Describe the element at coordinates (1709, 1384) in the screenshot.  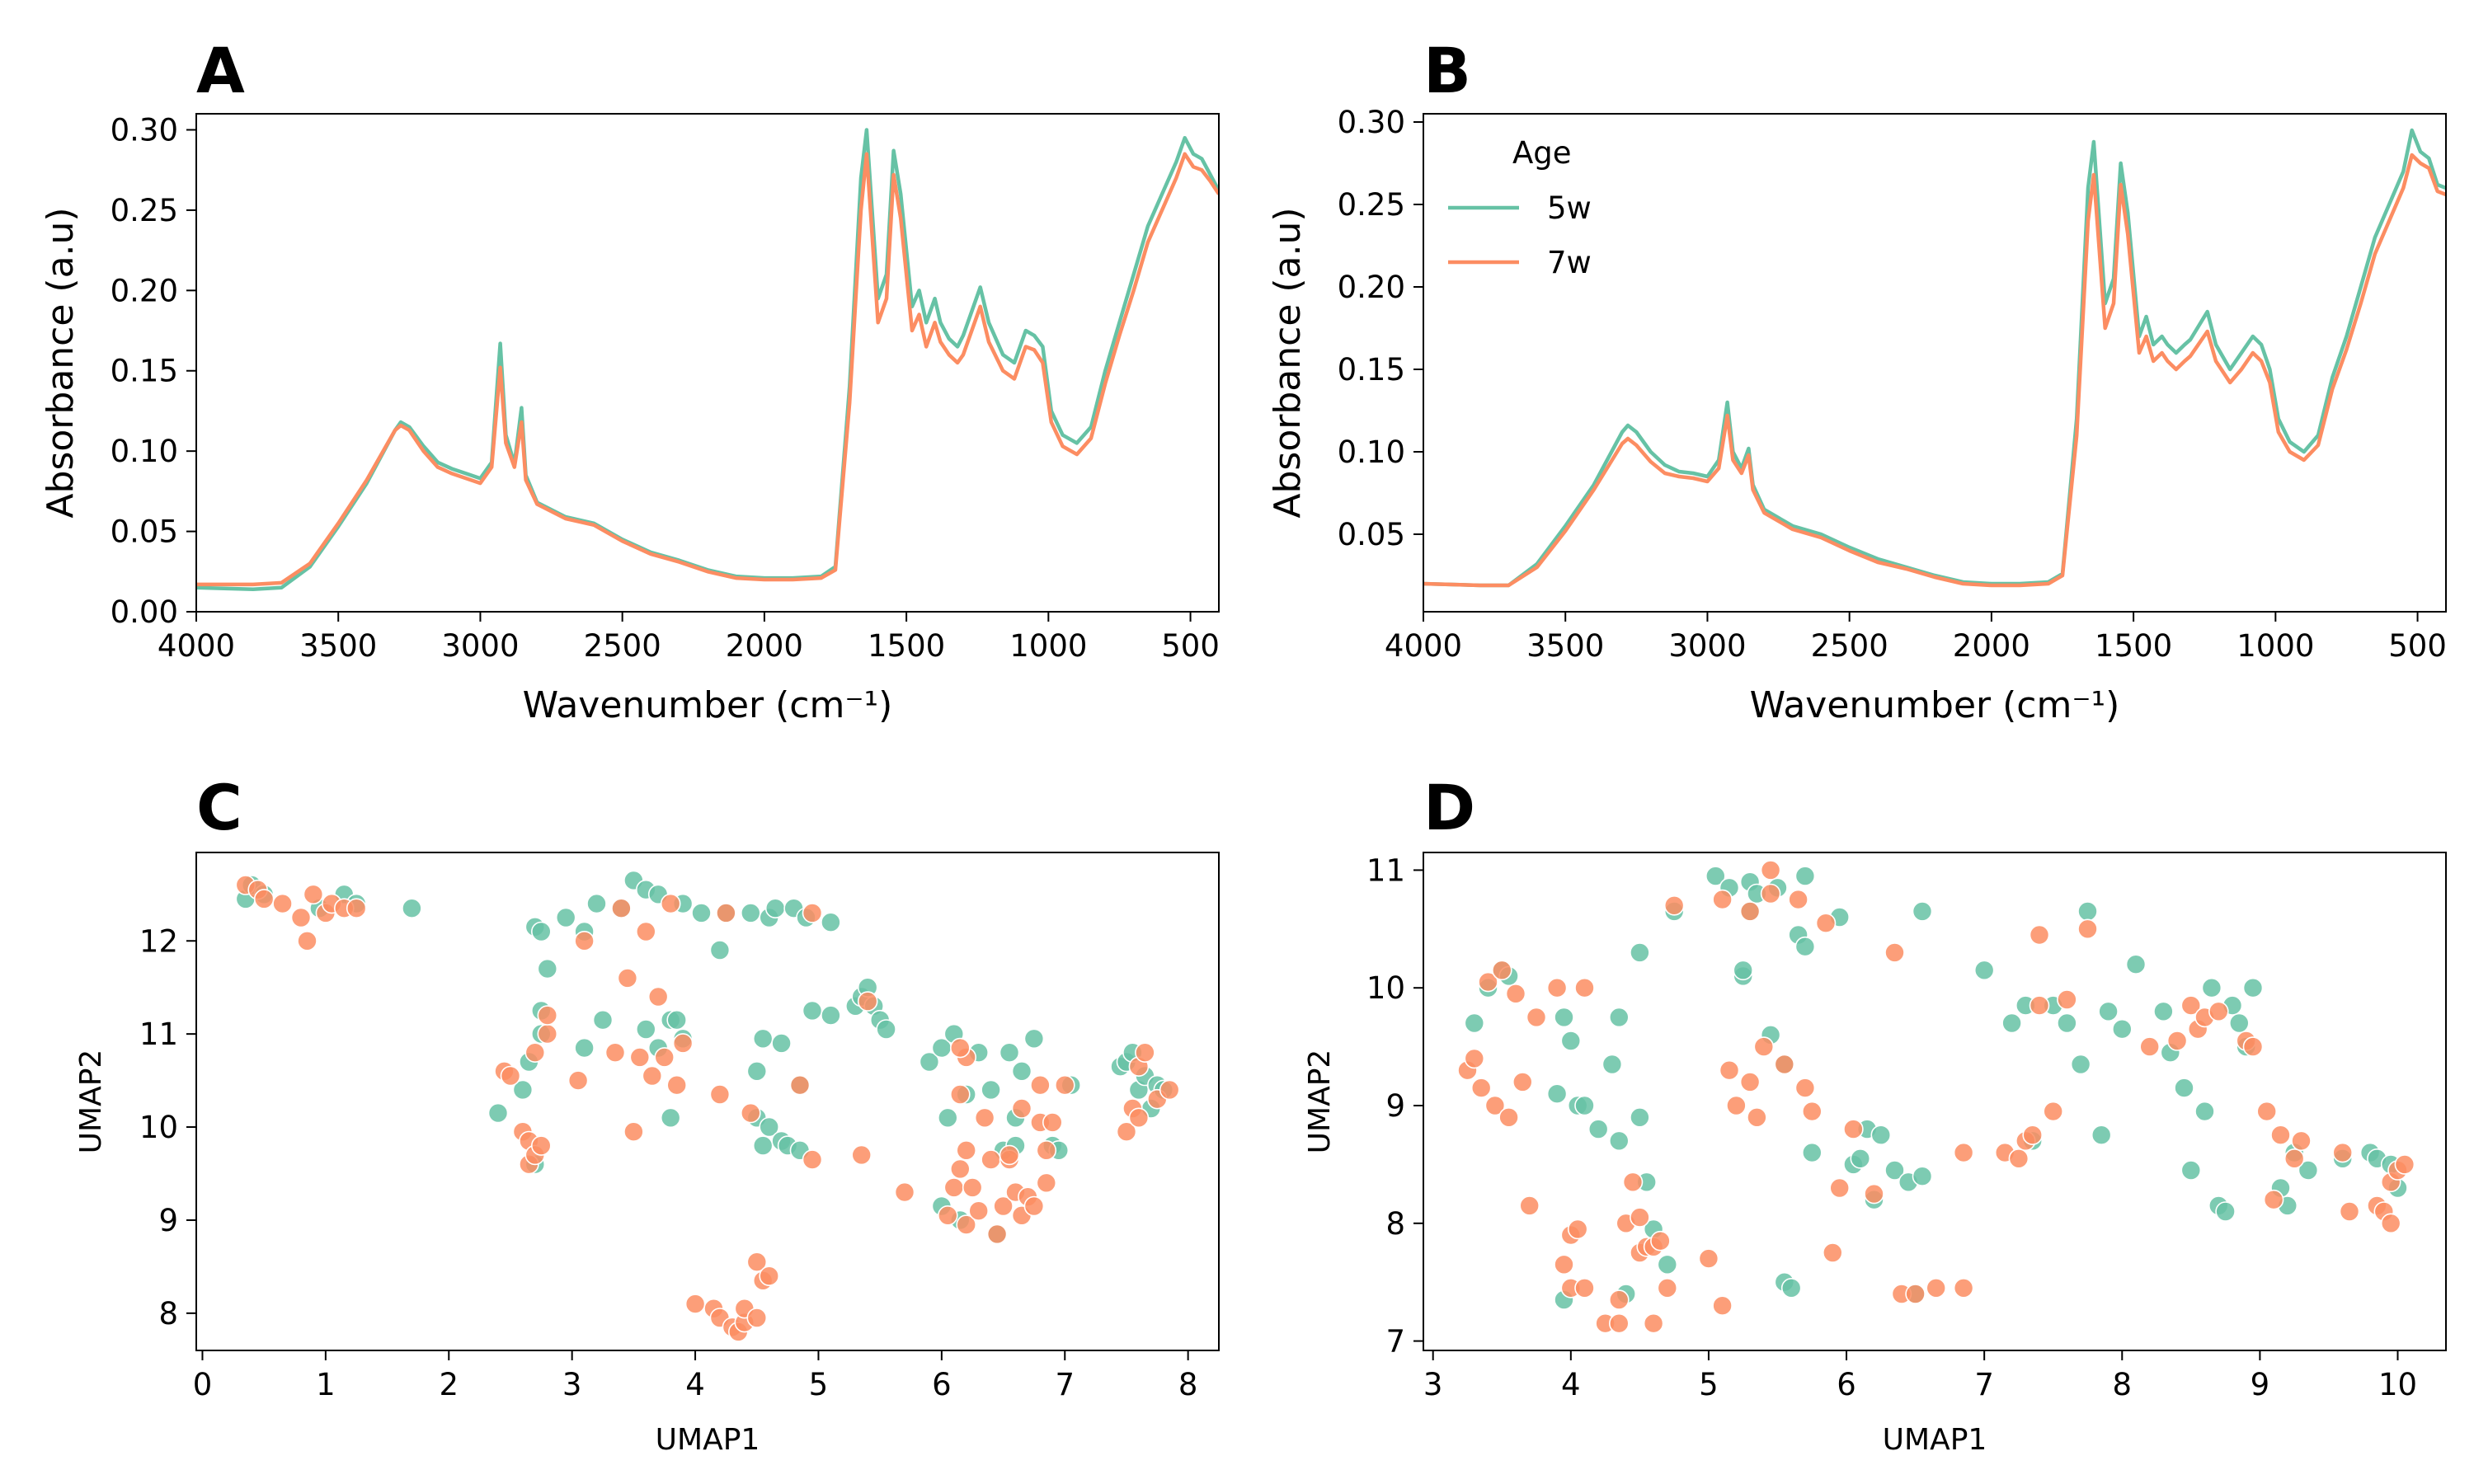
I see `x-tick-label: 5` at that location.